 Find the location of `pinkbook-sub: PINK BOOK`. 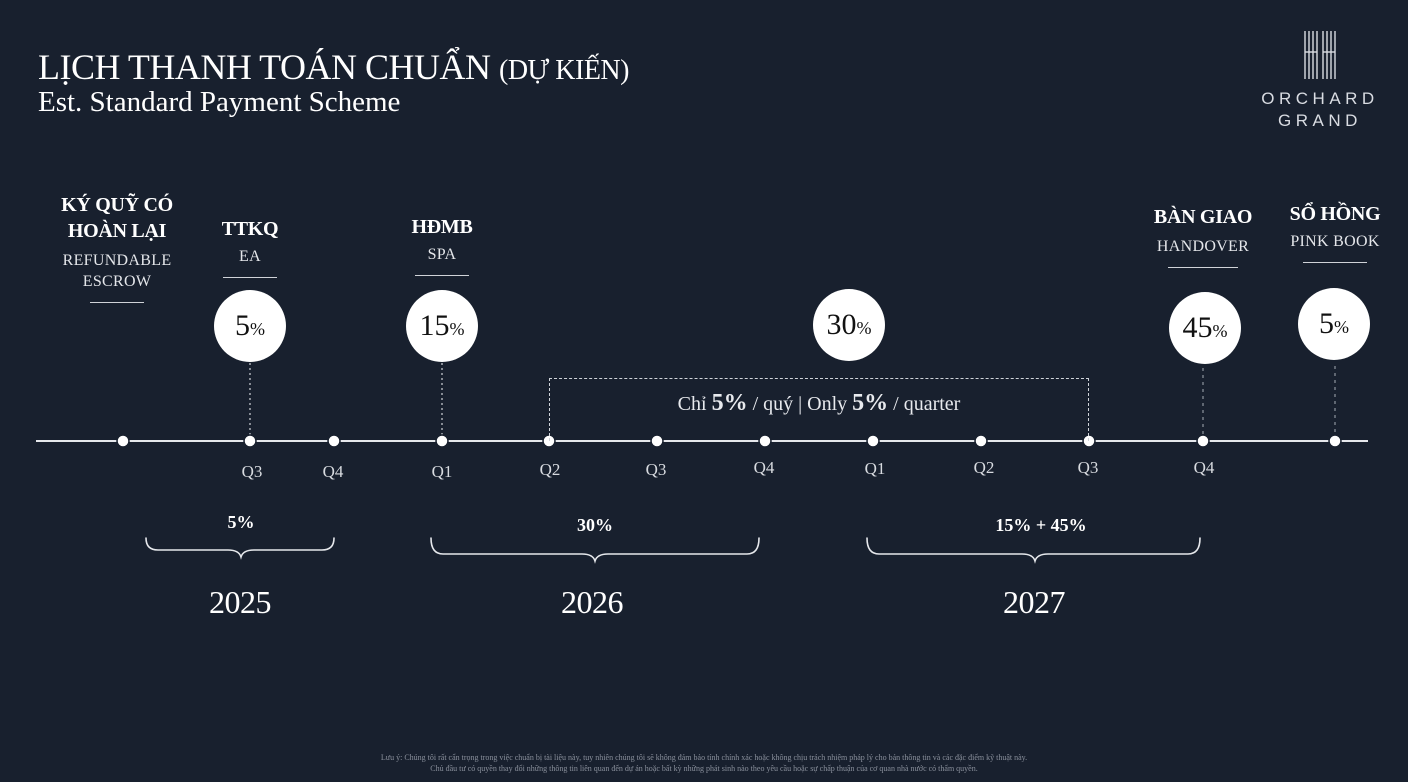

pinkbook-sub: PINK BOOK is located at coordinates (1335, 241).